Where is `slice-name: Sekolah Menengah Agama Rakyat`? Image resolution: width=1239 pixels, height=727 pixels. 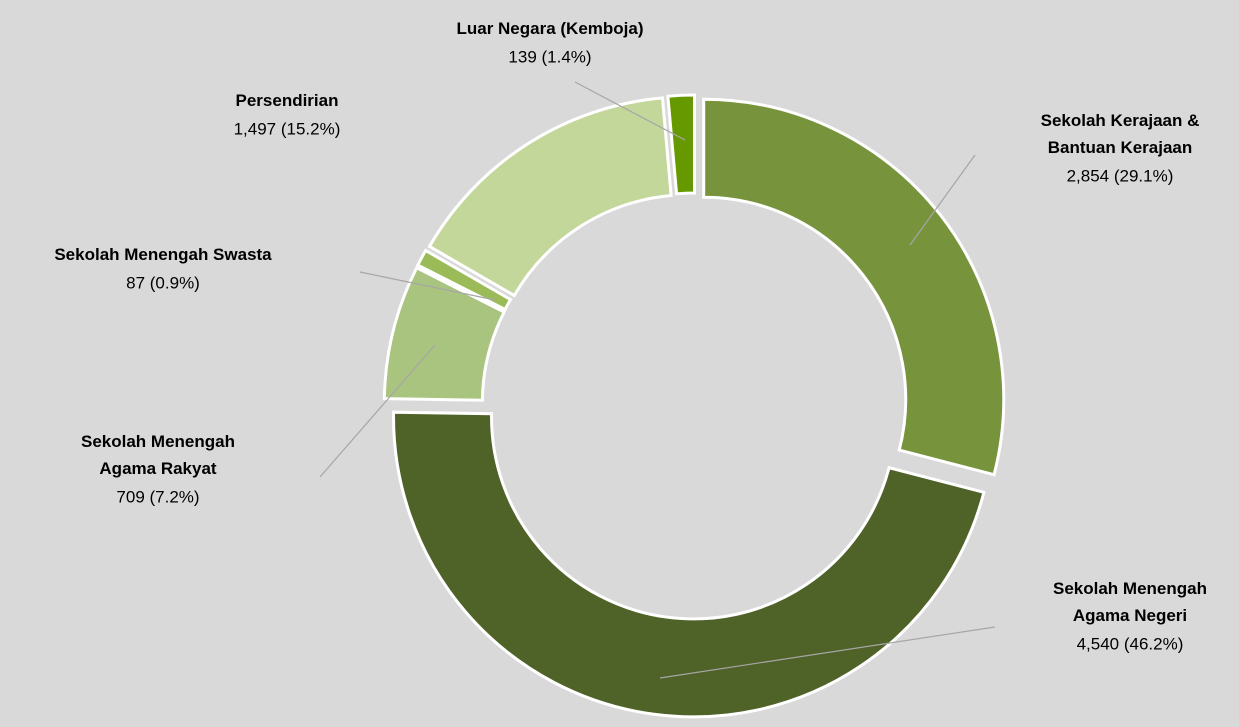 slice-name: Sekolah Menengah Agama Rakyat is located at coordinates (158, 455).